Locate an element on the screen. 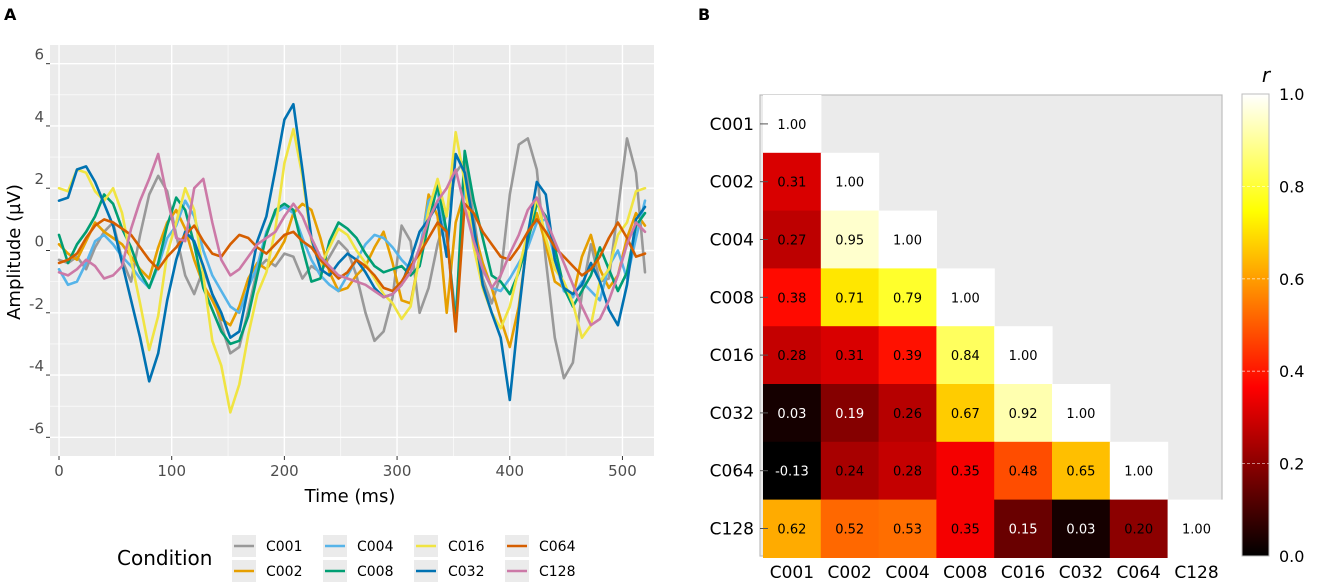  x-tick-labels: 0 100 200 300 400 500 is located at coordinates (345, 468).